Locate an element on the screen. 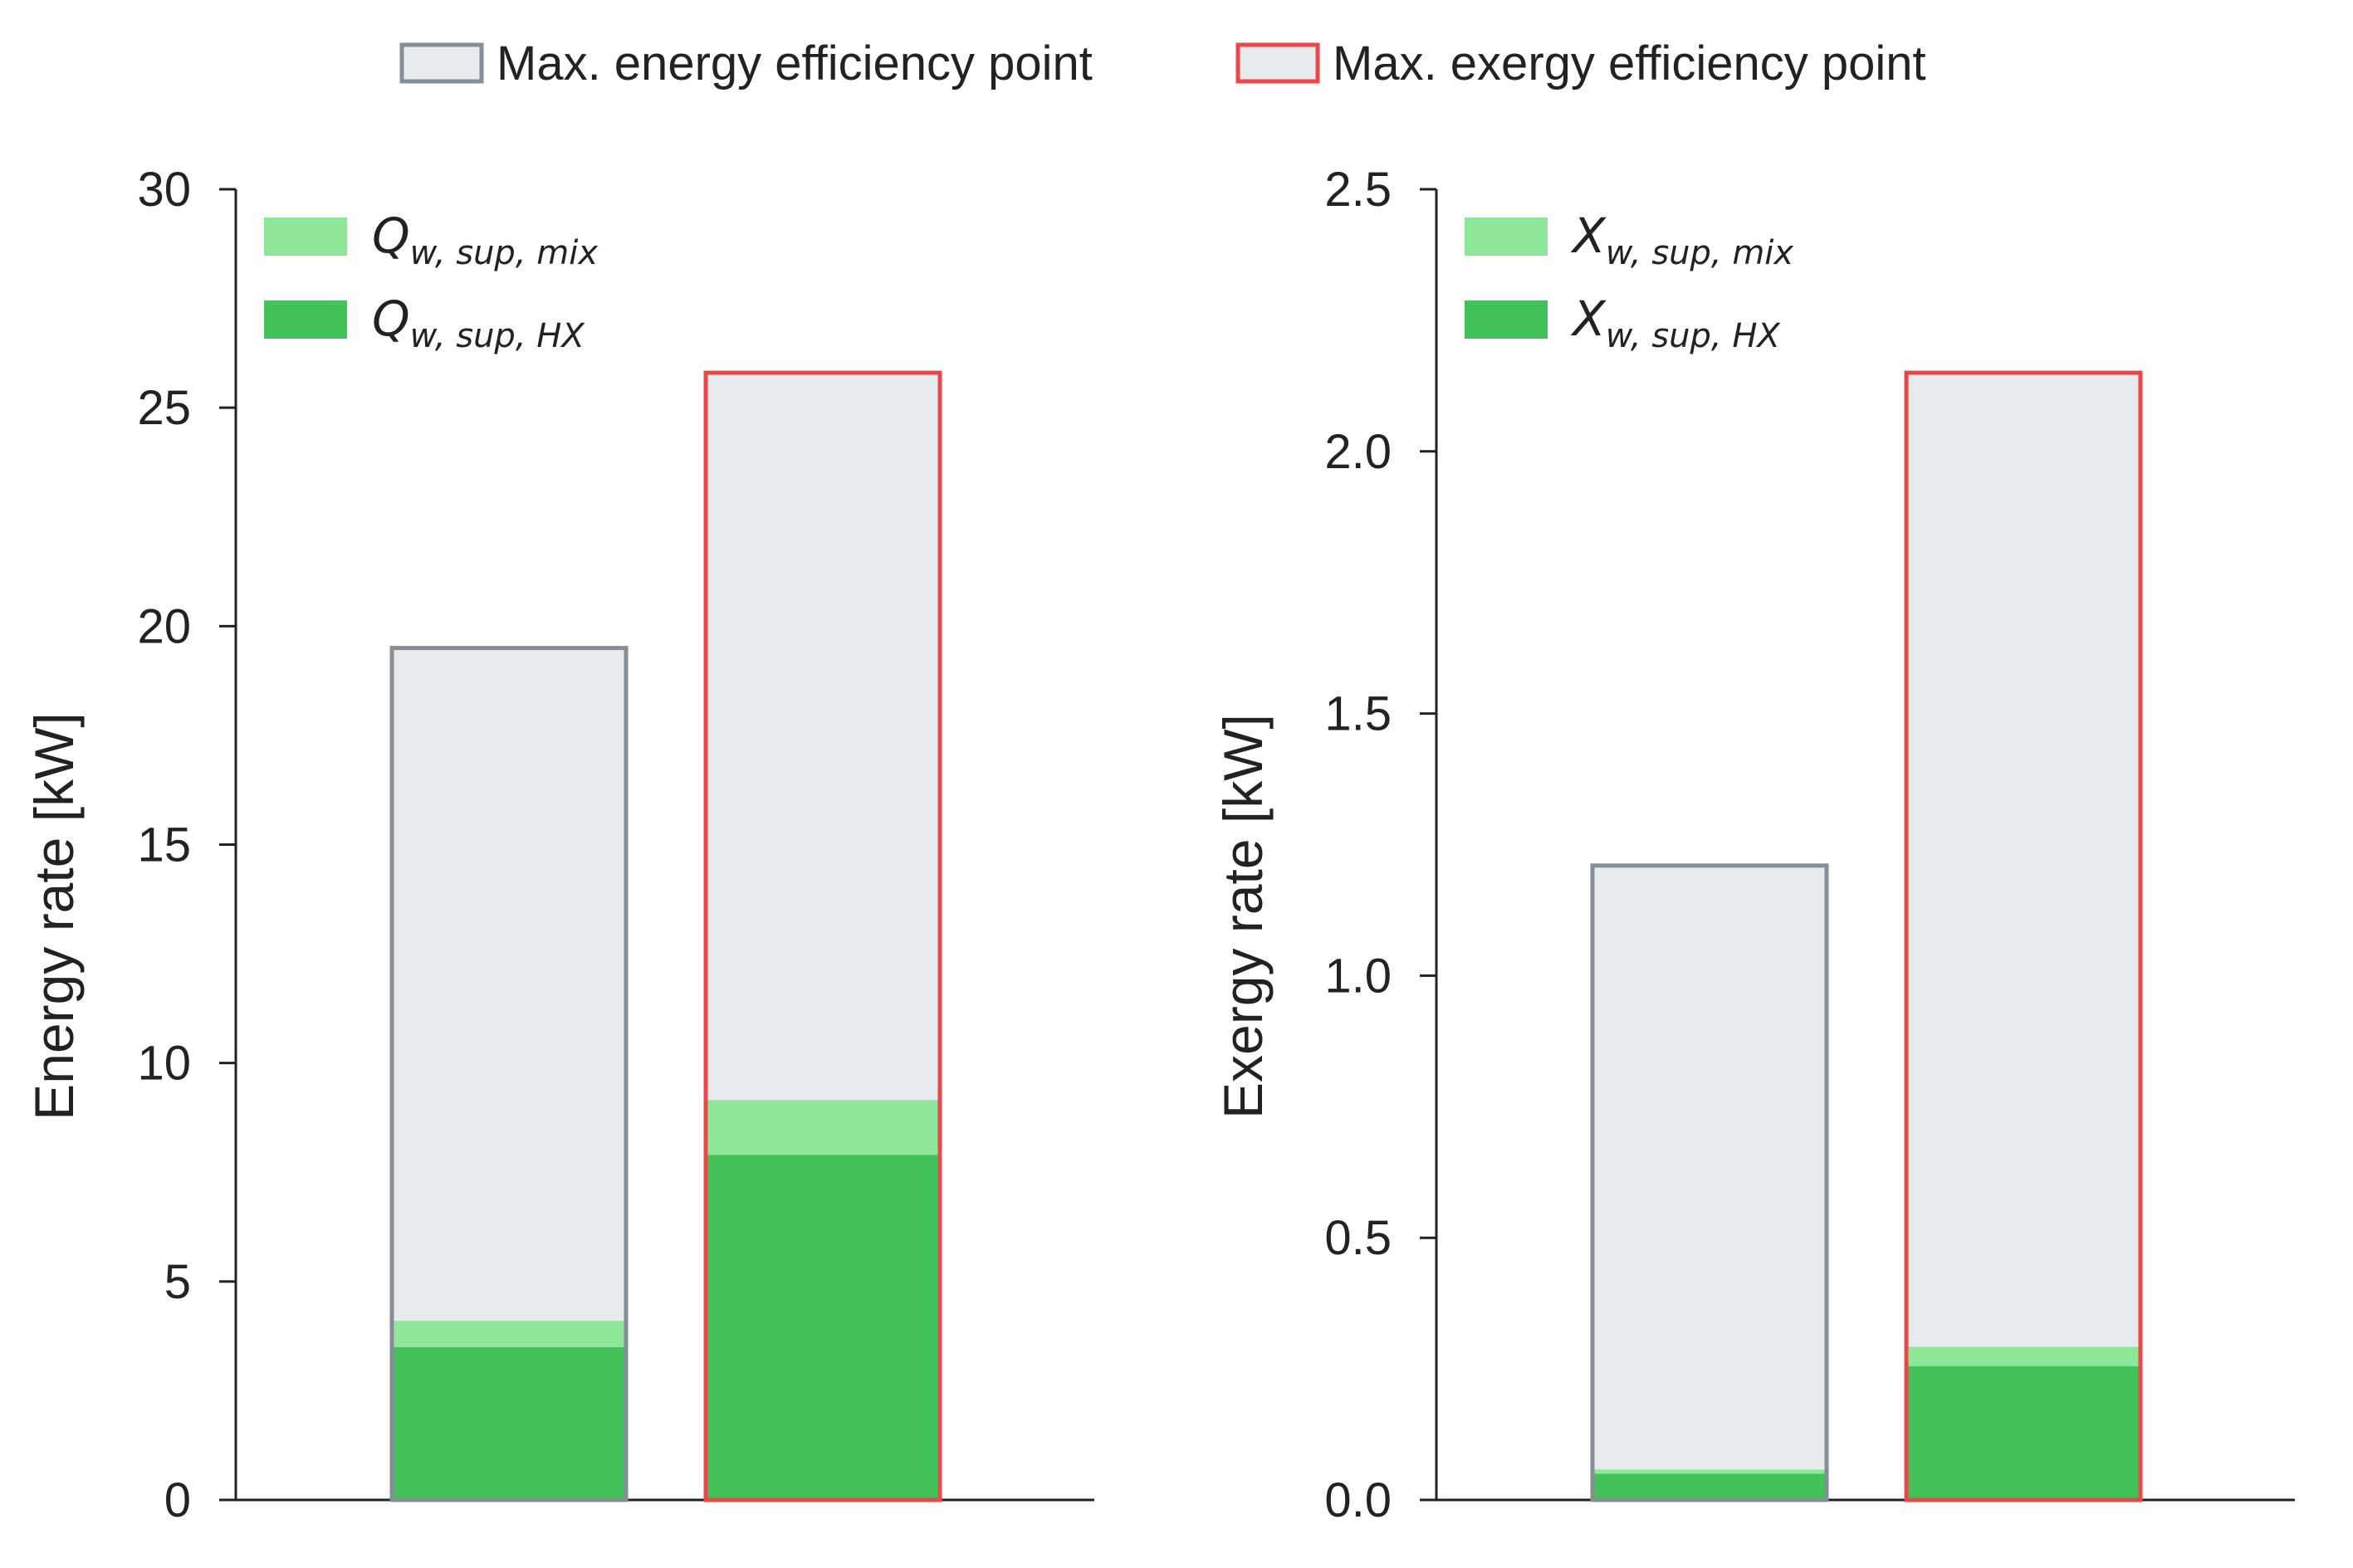  inner-legend-label-hx: Xw, sup, HX is located at coordinates (1675, 323).